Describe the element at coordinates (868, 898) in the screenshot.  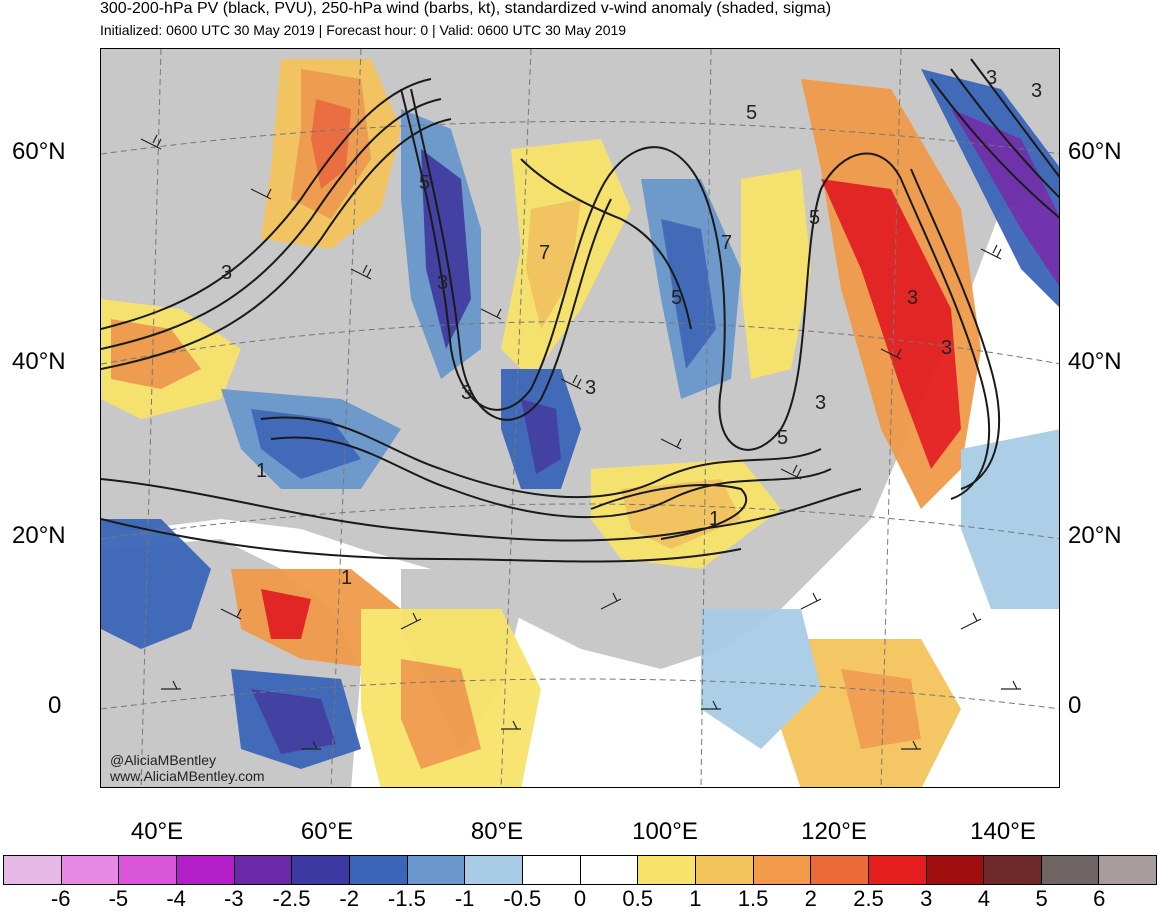
I see `colorbar-label: 2.5` at that location.